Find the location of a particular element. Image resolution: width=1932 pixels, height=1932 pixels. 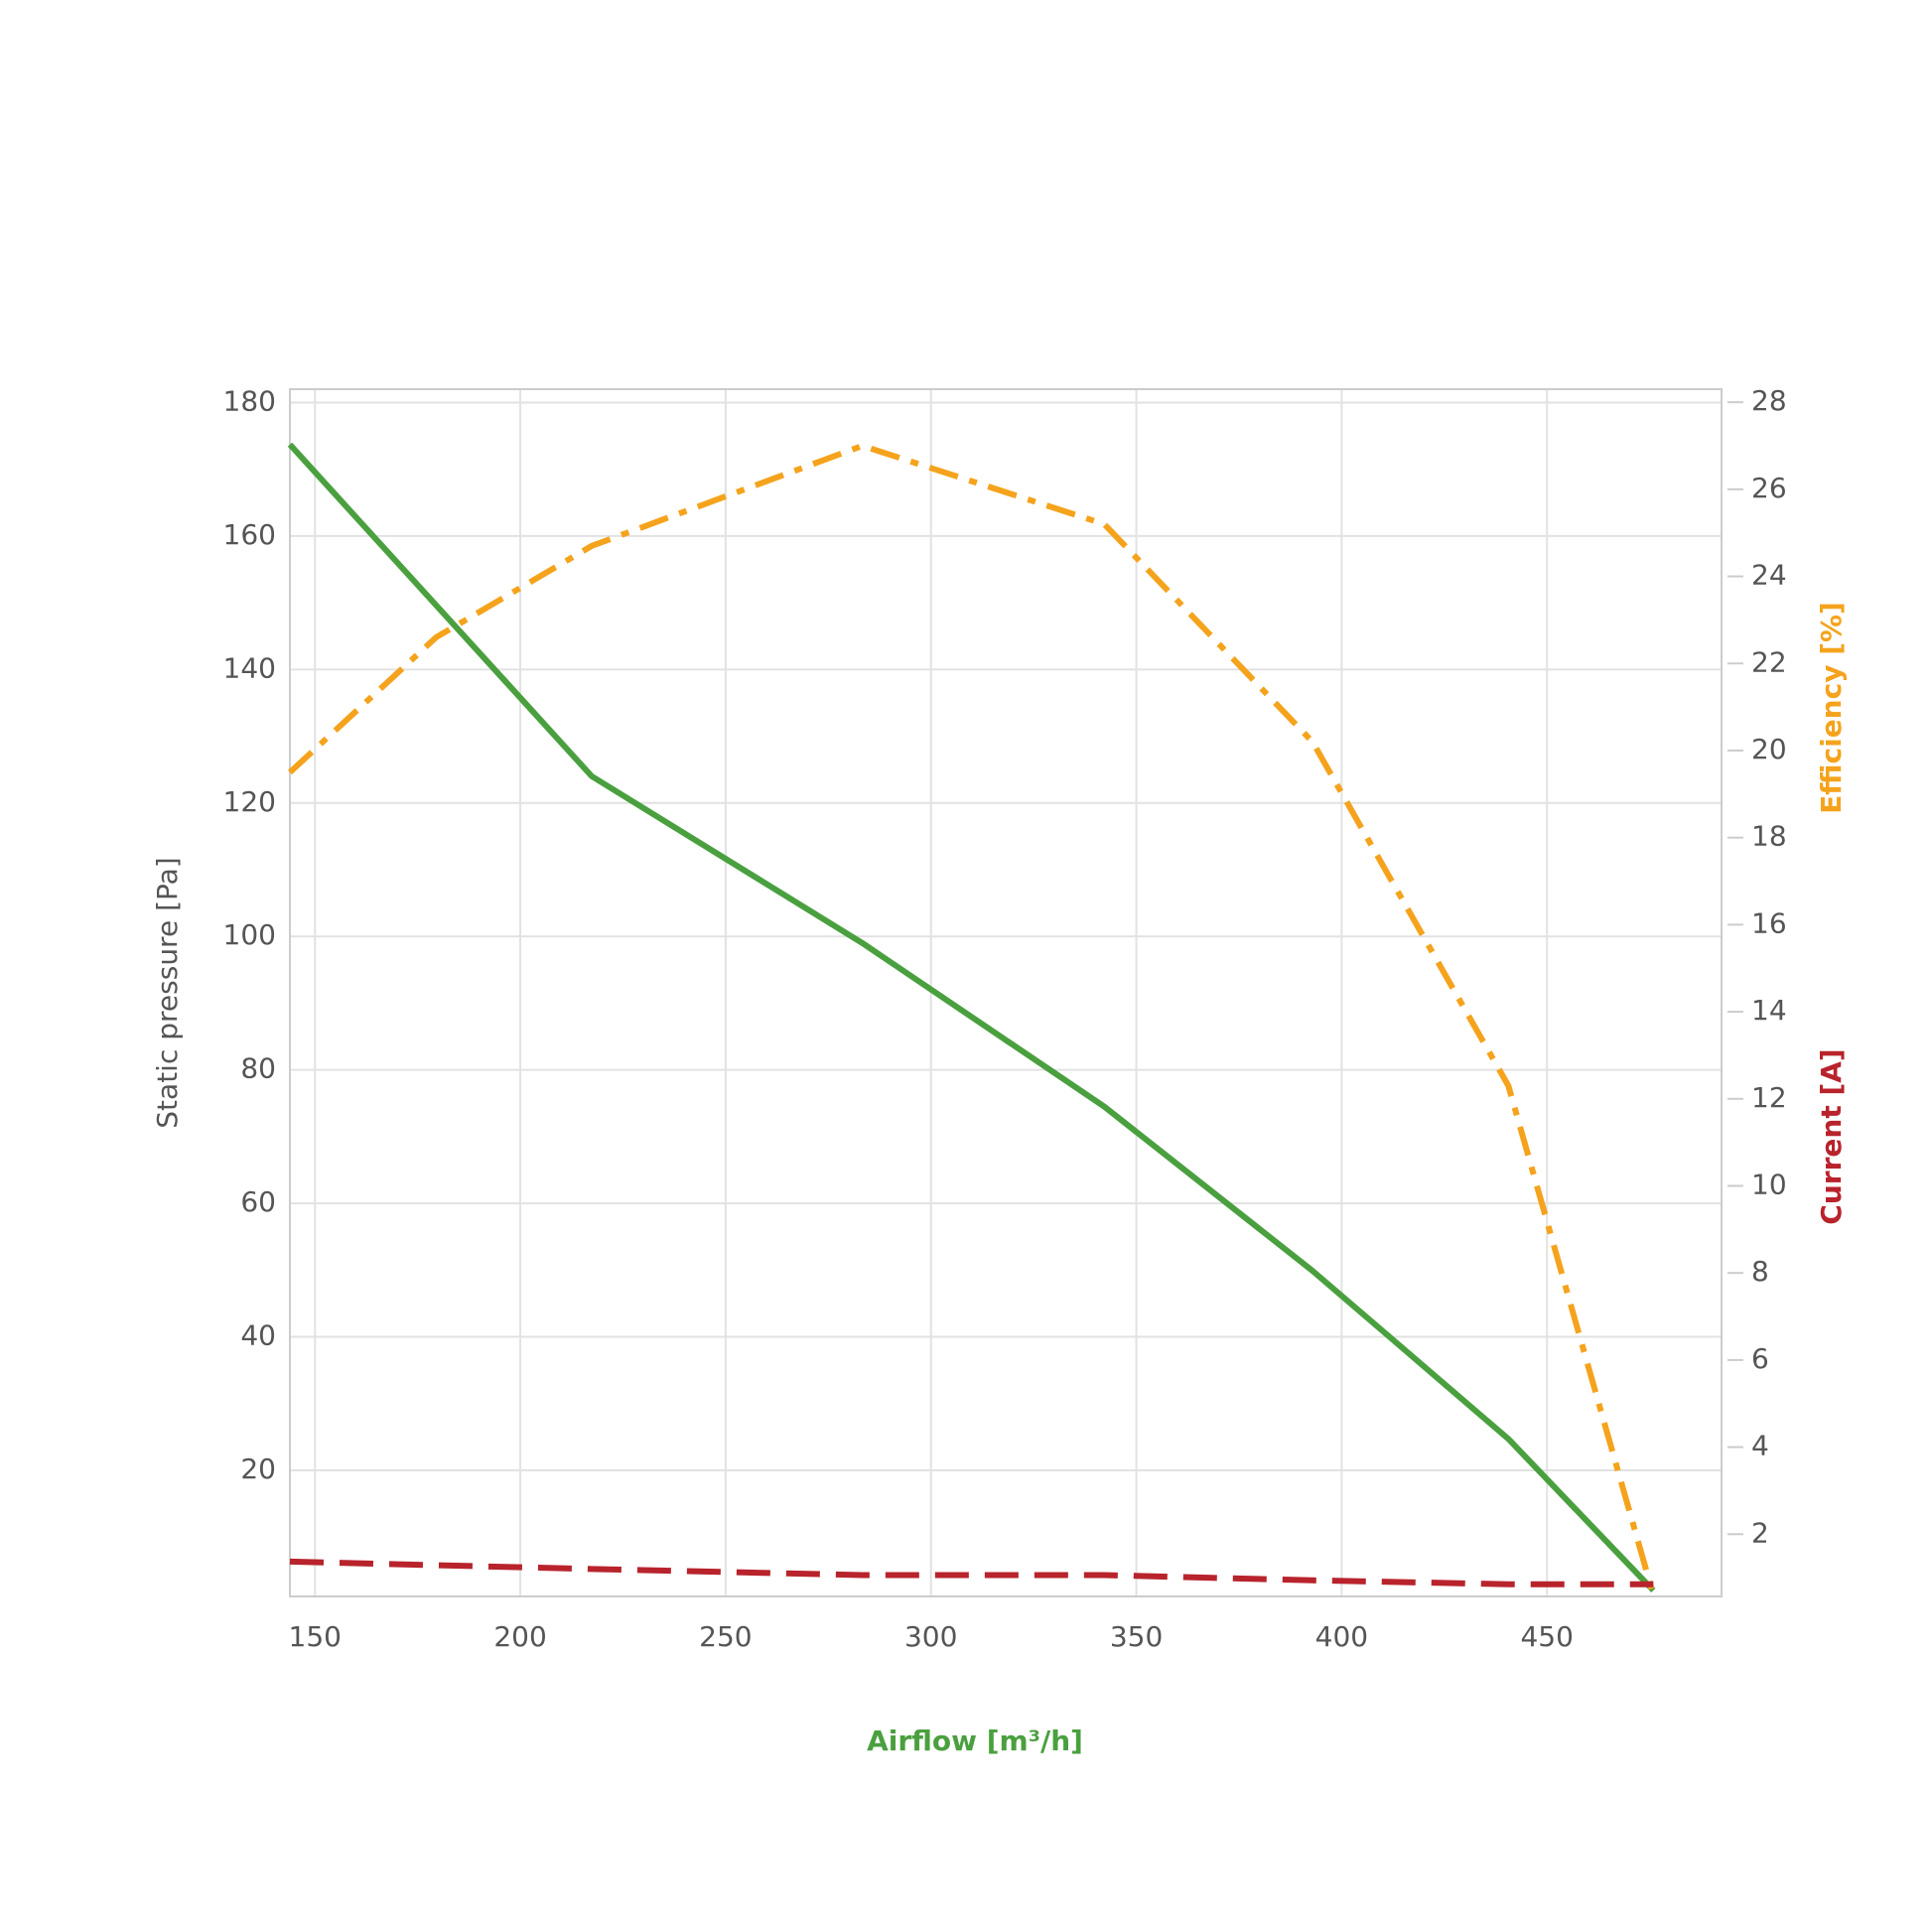

y2-tick-label: 8 is located at coordinates (1760, 1271).